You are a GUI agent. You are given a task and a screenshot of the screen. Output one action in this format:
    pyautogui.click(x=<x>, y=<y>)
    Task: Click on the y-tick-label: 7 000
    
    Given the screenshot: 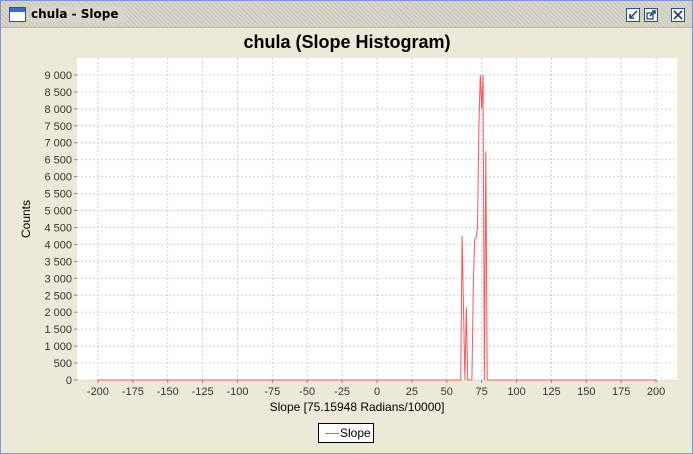 What is the action you would take?
    pyautogui.click(x=58, y=144)
    